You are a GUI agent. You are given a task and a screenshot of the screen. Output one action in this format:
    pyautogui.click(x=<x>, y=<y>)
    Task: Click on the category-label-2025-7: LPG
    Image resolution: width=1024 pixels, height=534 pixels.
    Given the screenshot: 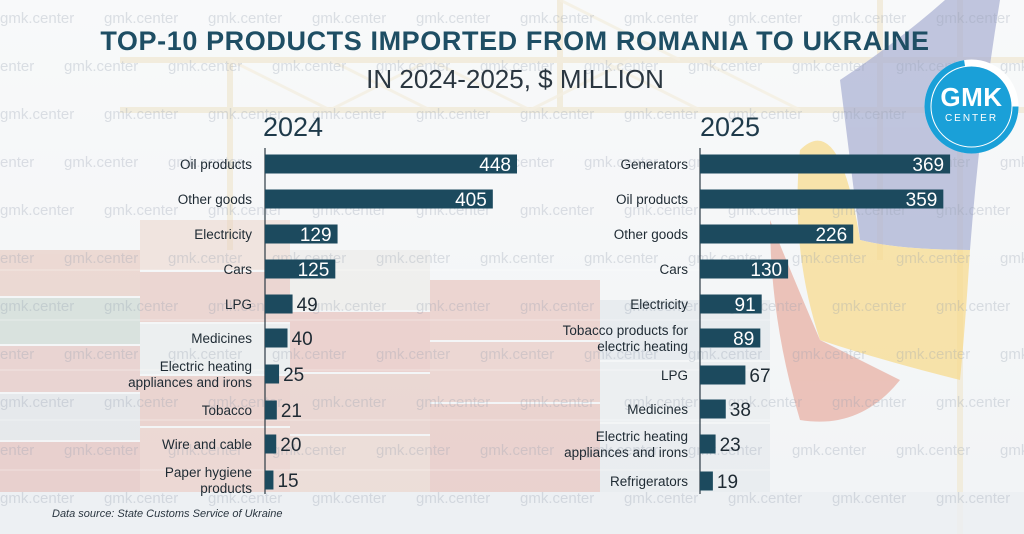 What is the action you would take?
    pyautogui.click(x=674, y=375)
    